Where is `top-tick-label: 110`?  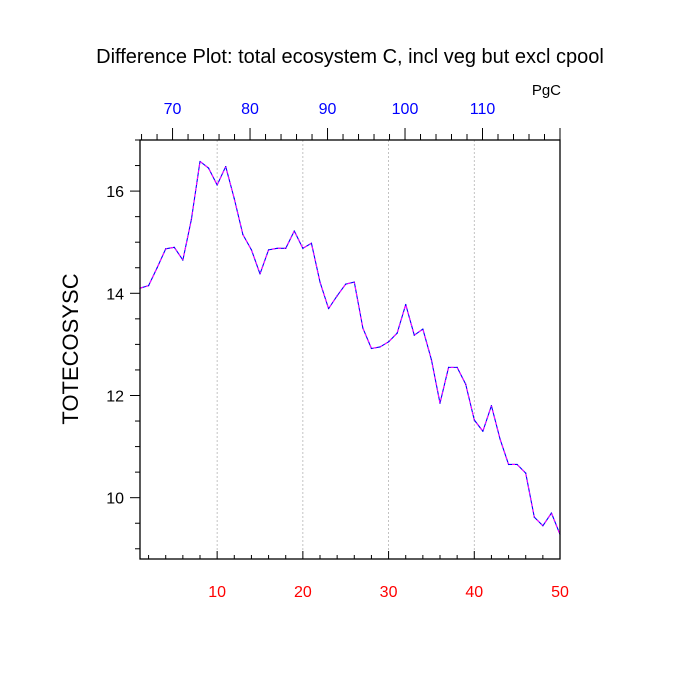
top-tick-label: 110 is located at coordinates (483, 109).